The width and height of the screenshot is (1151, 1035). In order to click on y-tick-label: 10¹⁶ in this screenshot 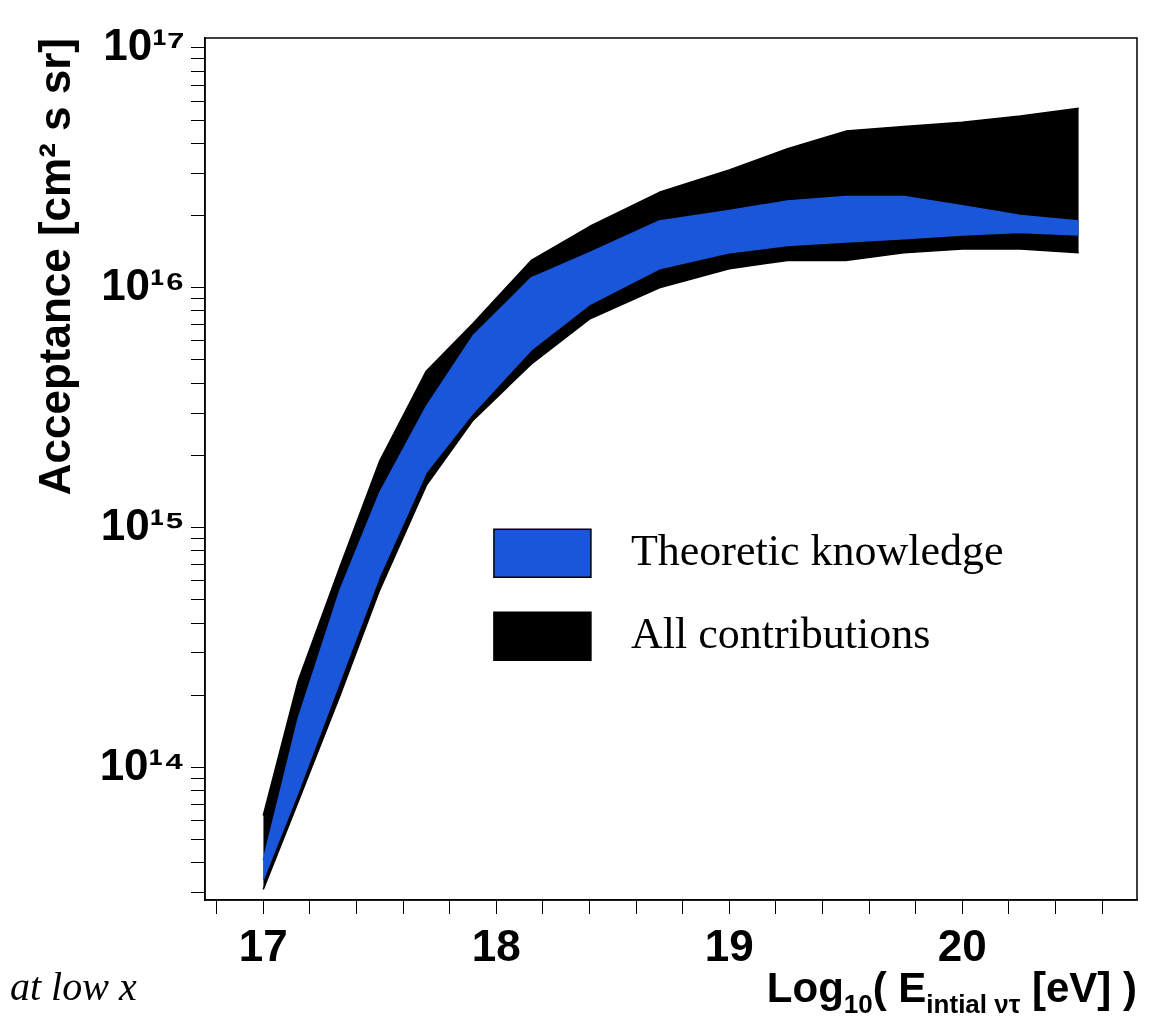, I will do `click(143, 284)`.